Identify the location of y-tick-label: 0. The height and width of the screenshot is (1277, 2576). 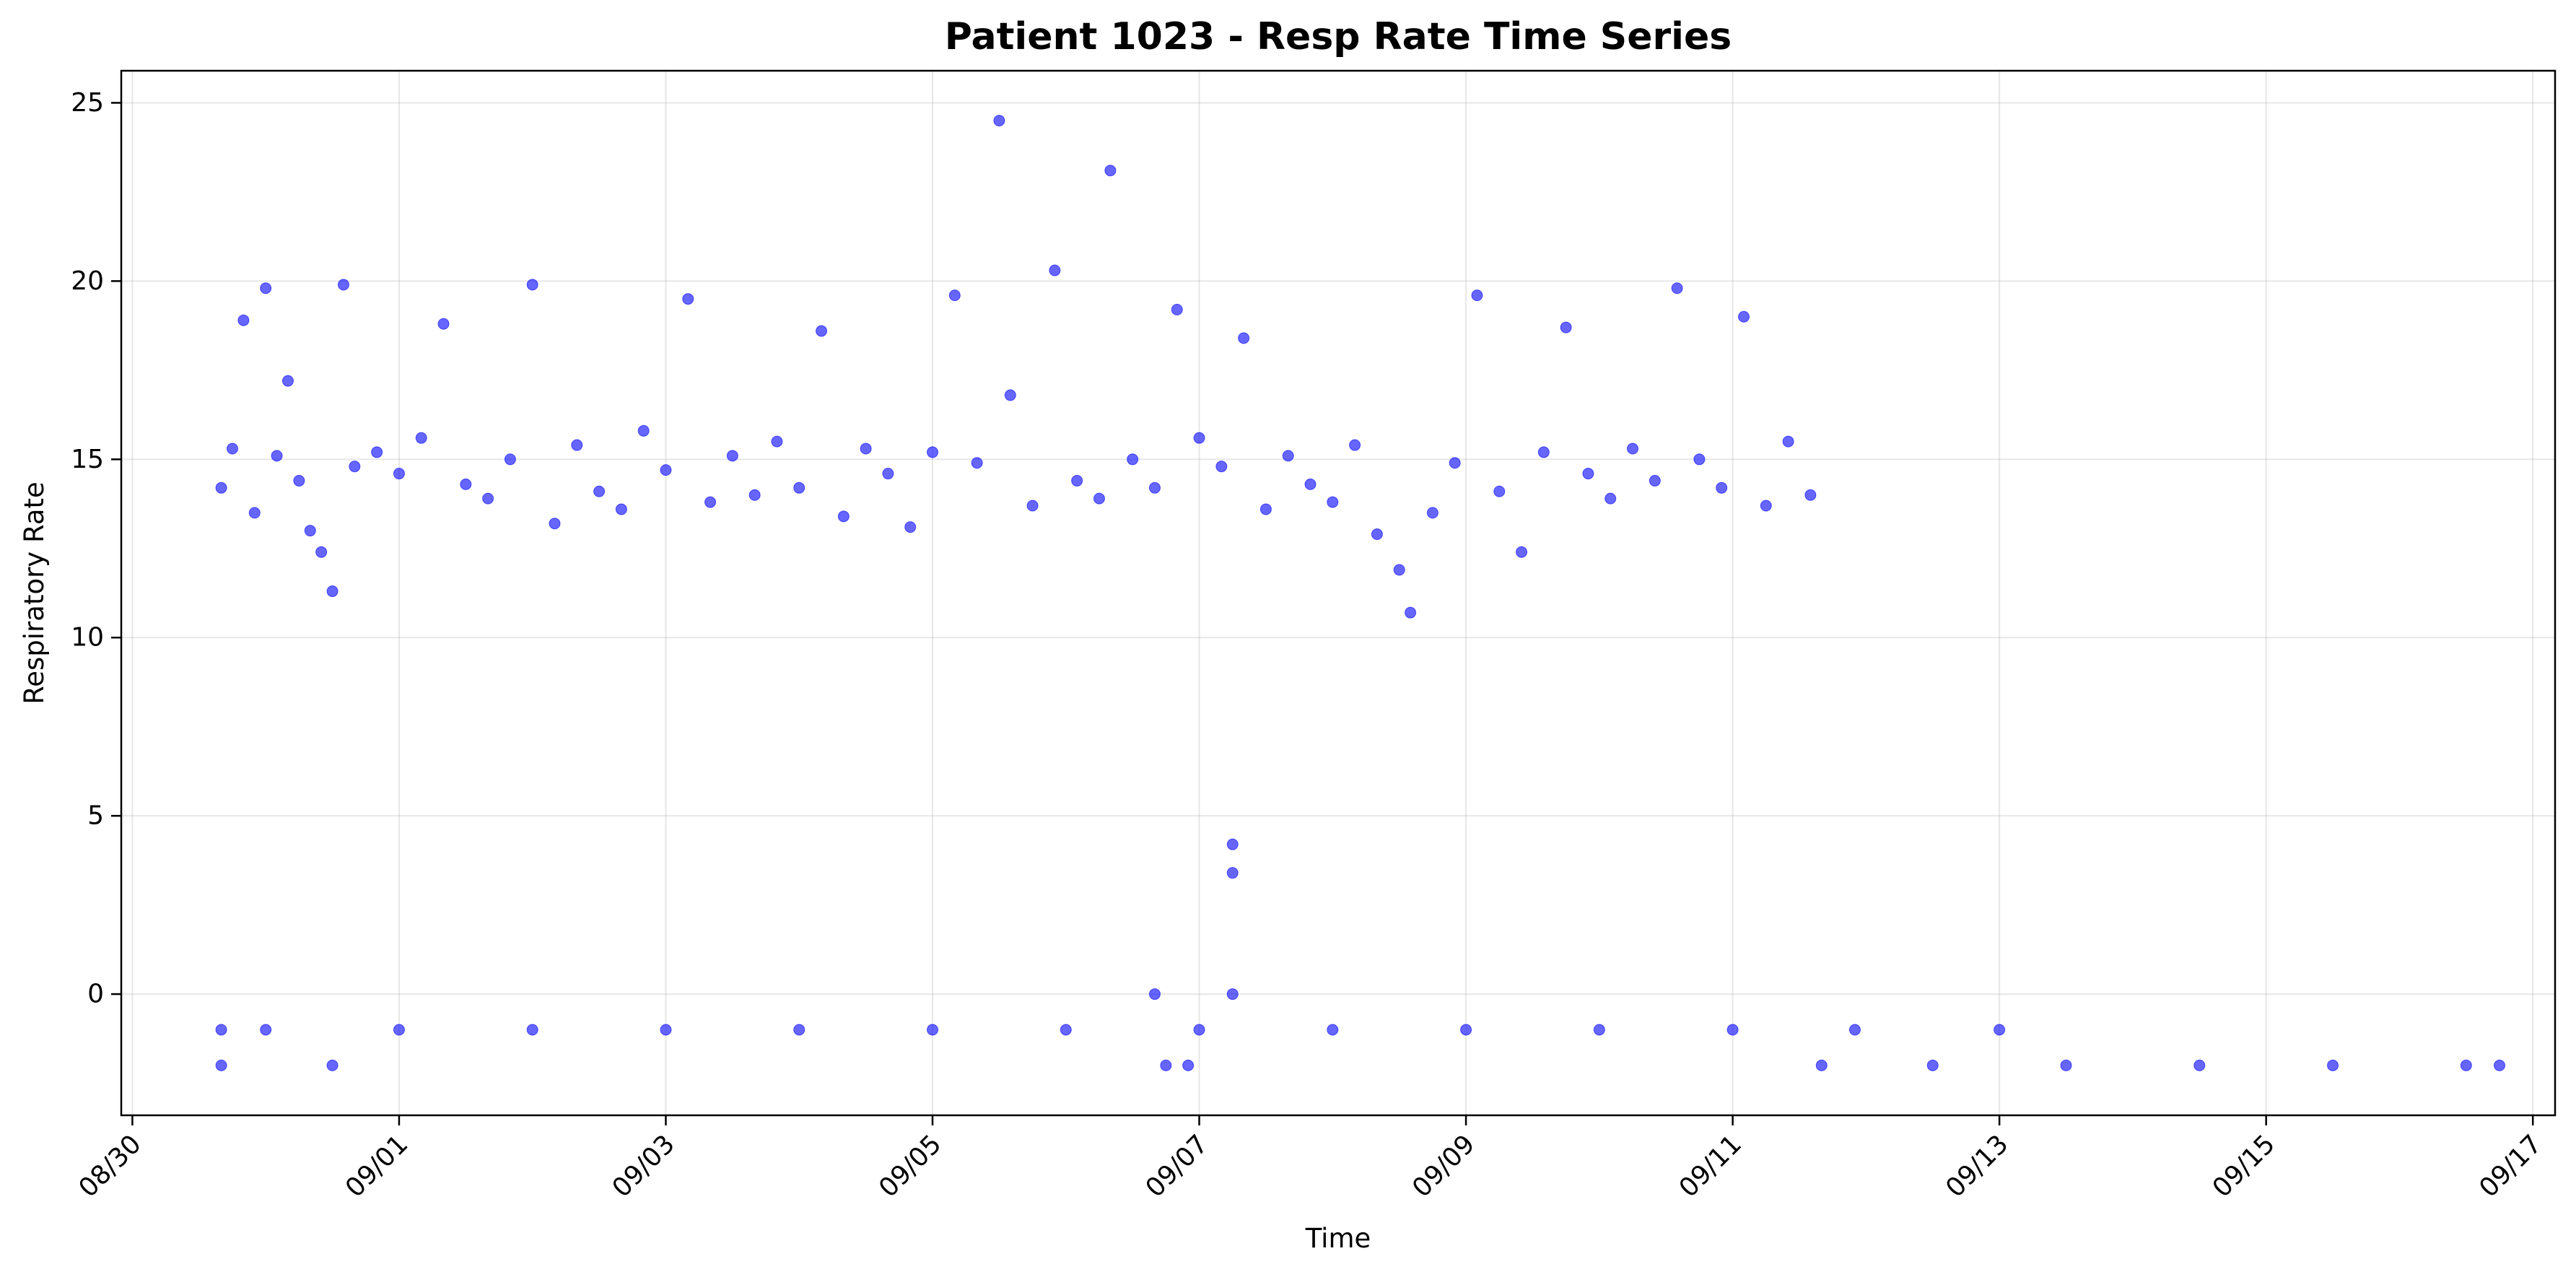
(95, 994).